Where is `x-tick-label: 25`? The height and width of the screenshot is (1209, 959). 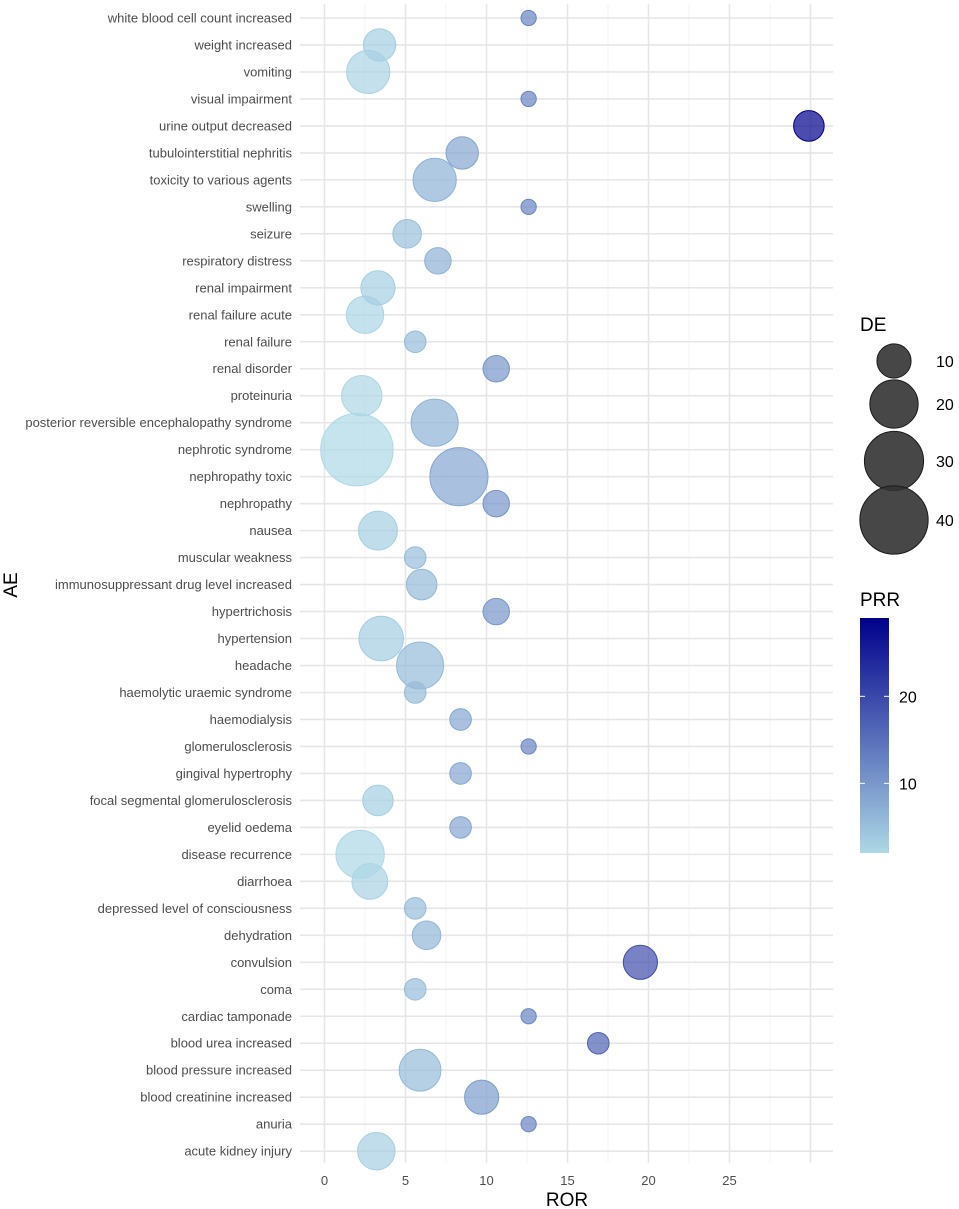 x-tick-label: 25 is located at coordinates (729, 1180).